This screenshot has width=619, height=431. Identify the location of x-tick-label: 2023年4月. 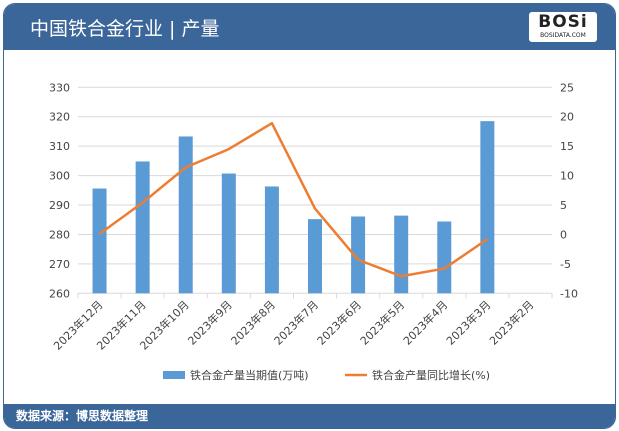
(425, 323).